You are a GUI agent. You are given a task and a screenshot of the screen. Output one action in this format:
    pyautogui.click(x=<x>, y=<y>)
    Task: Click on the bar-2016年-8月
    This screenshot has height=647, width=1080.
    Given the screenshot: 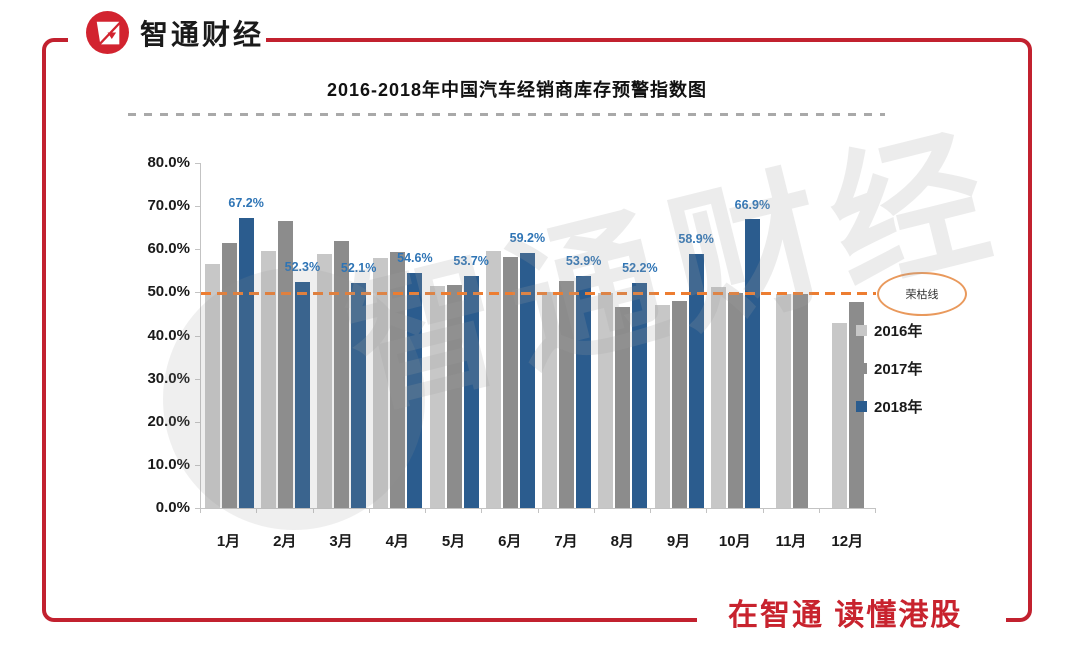 What is the action you would take?
    pyautogui.click(x=606, y=400)
    